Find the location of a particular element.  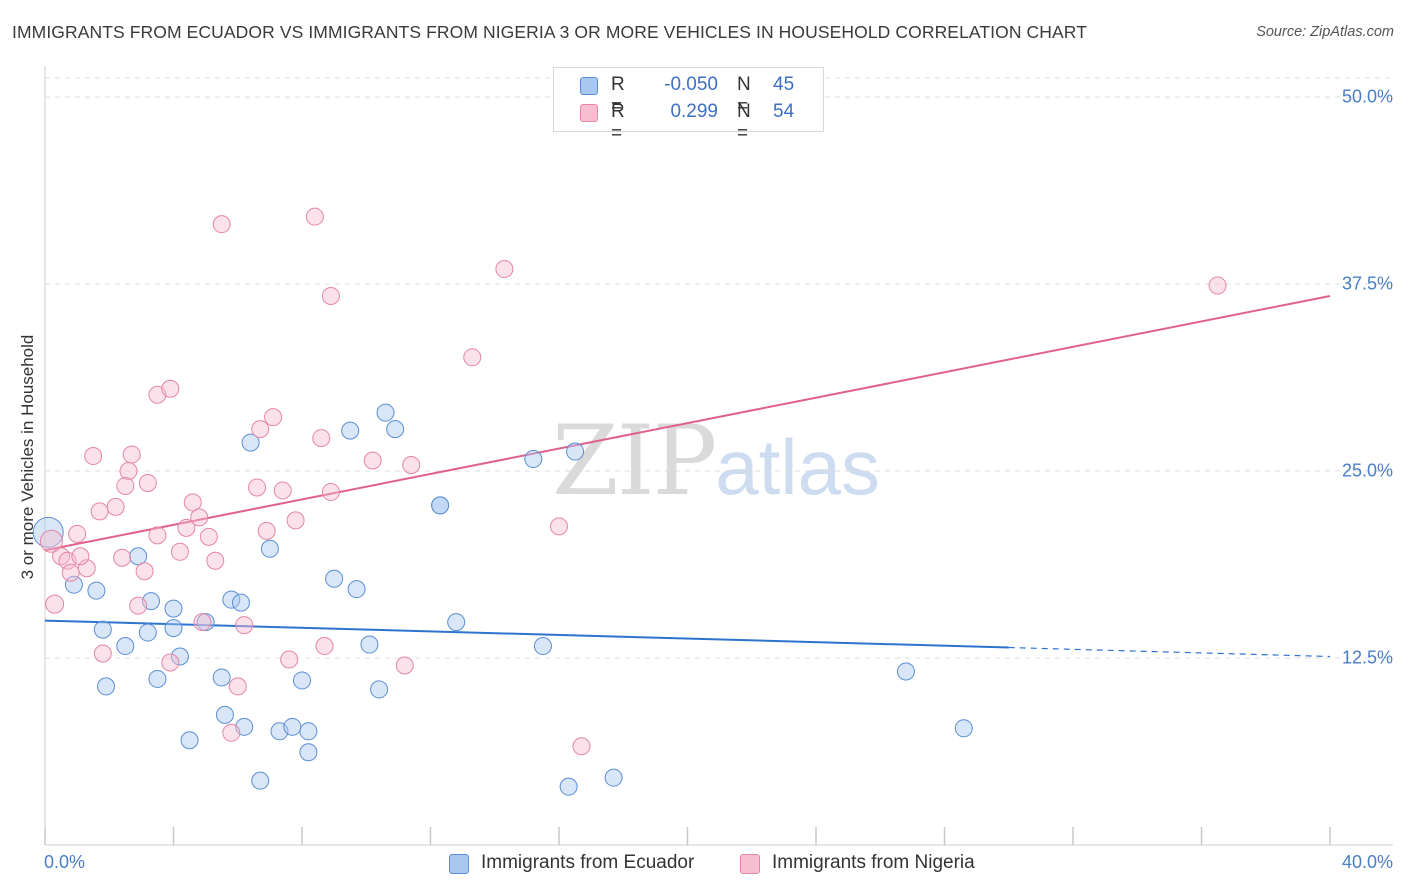

legend-n-value: 54 is located at coordinates (784, 111).